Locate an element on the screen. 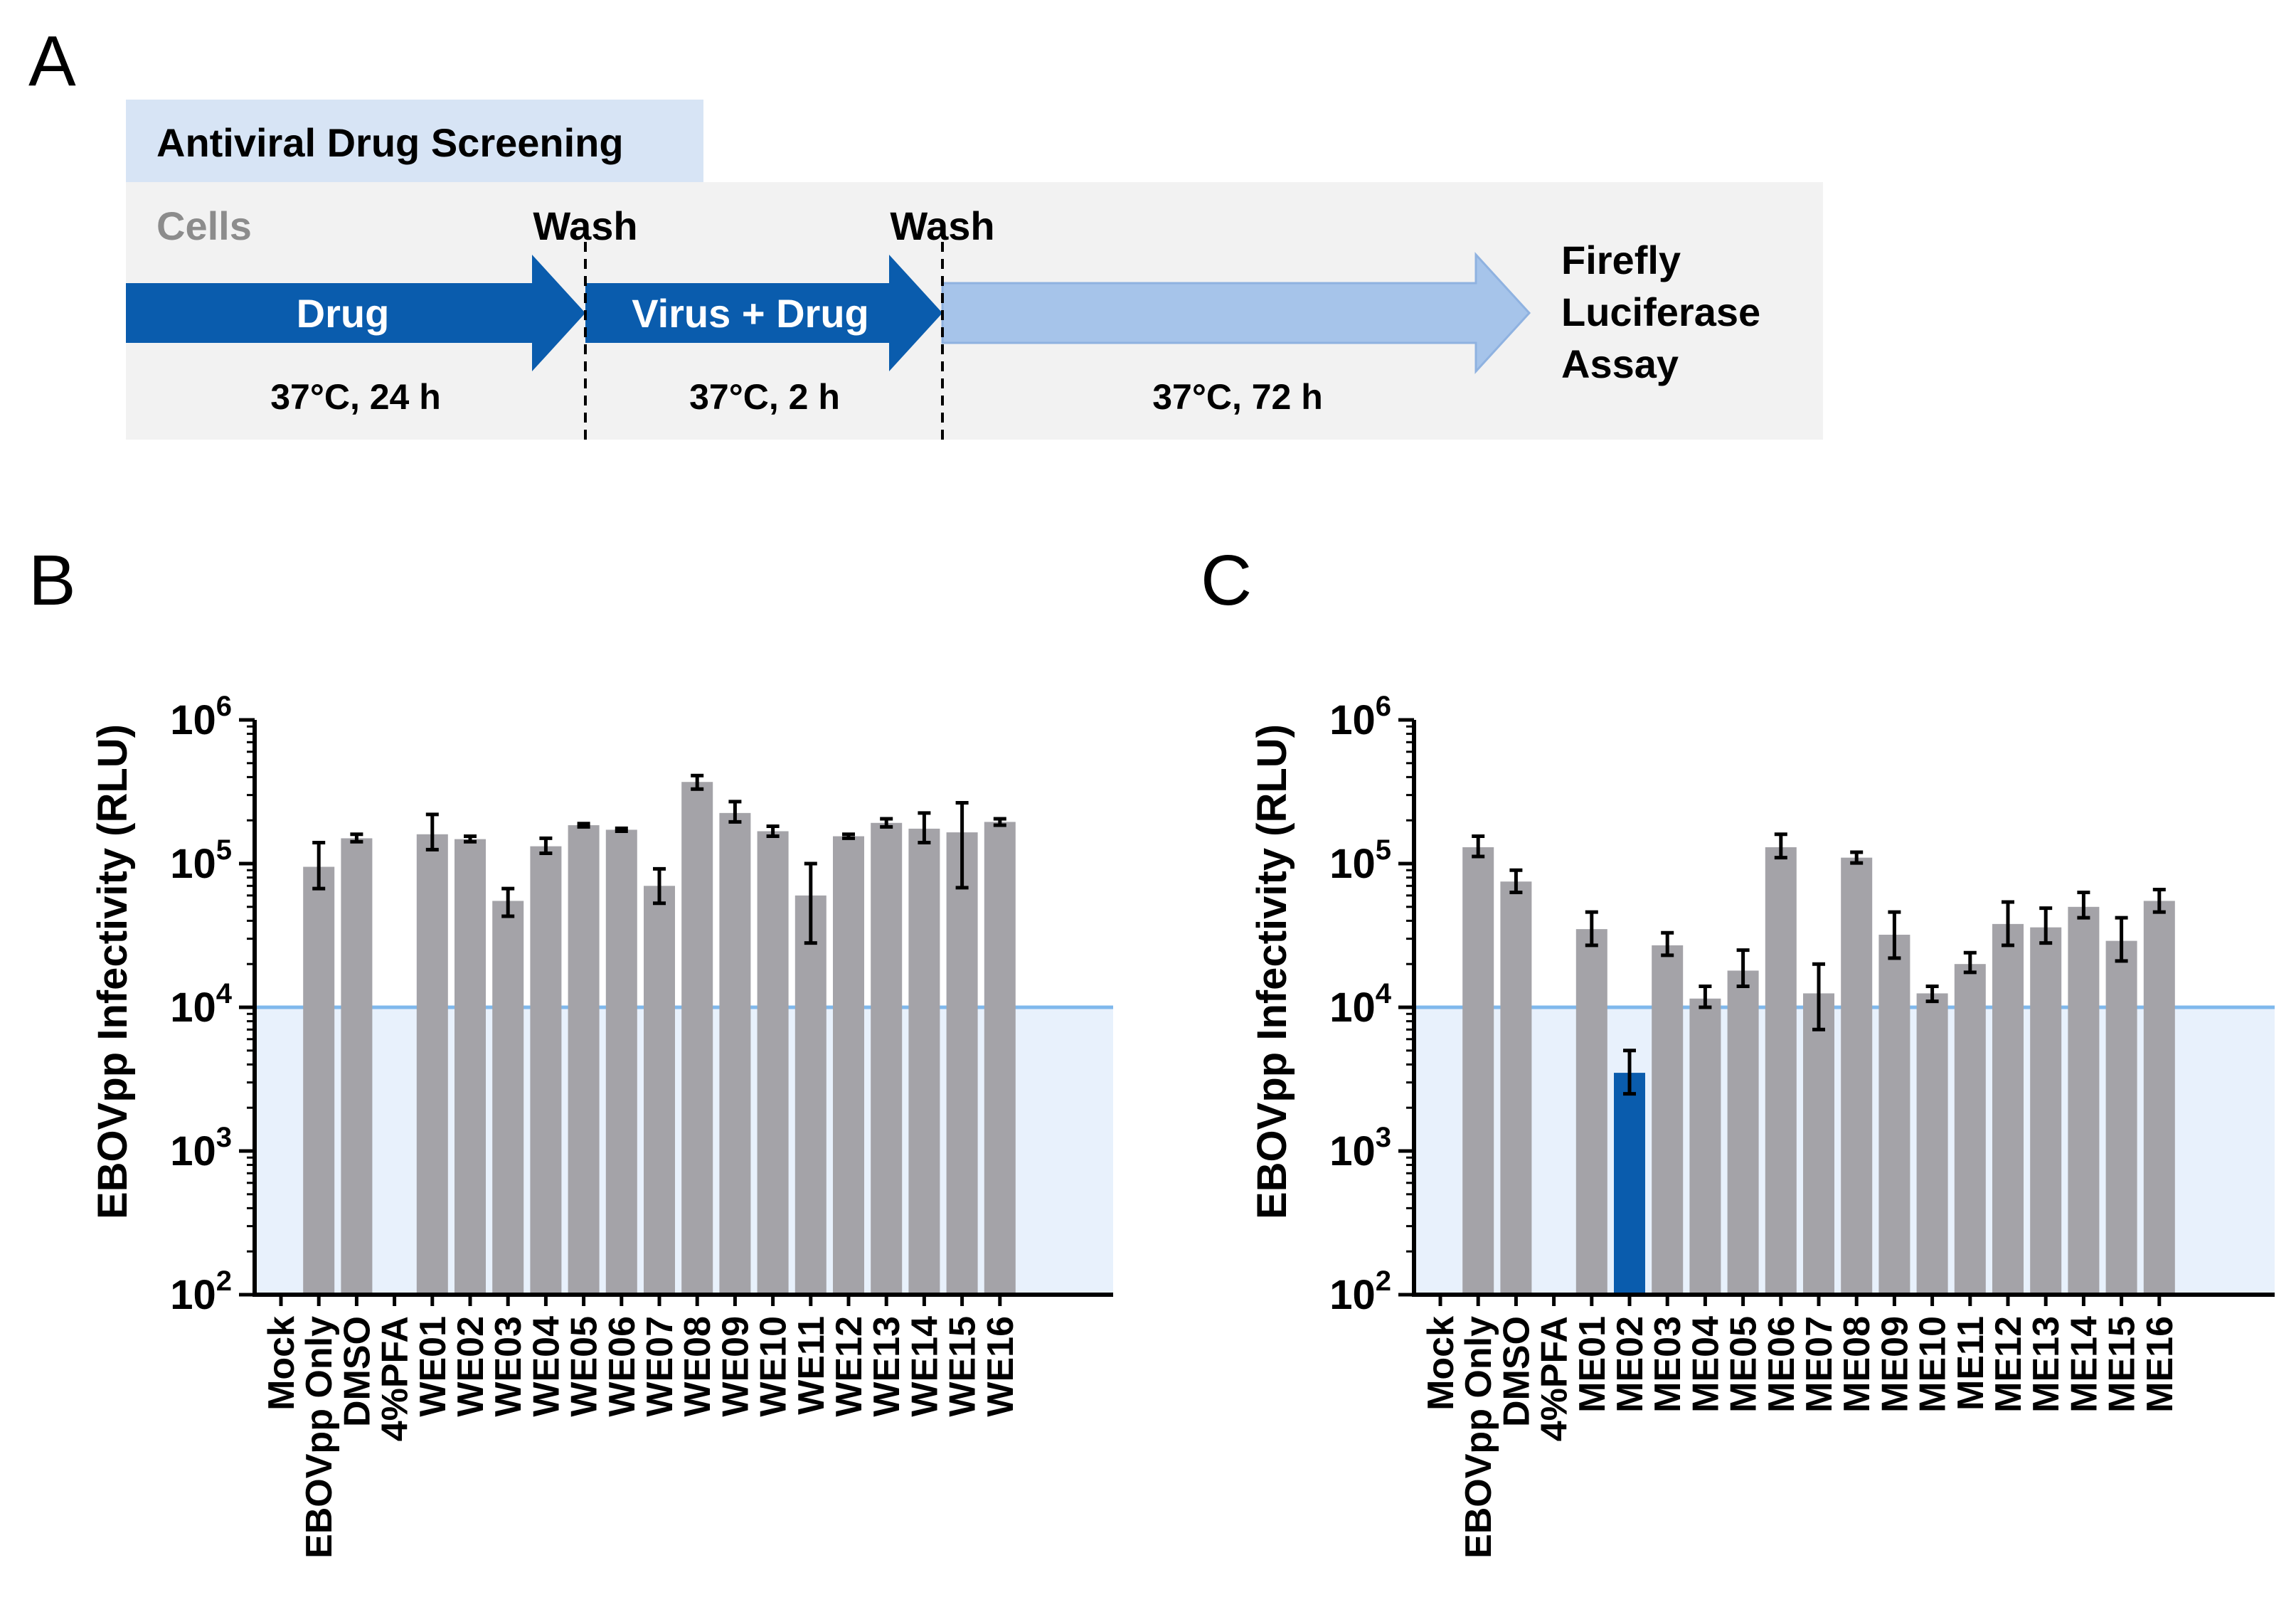 The height and width of the screenshot is (1602, 2296). x-tick-label: WE07 is located at coordinates (660, 1366).